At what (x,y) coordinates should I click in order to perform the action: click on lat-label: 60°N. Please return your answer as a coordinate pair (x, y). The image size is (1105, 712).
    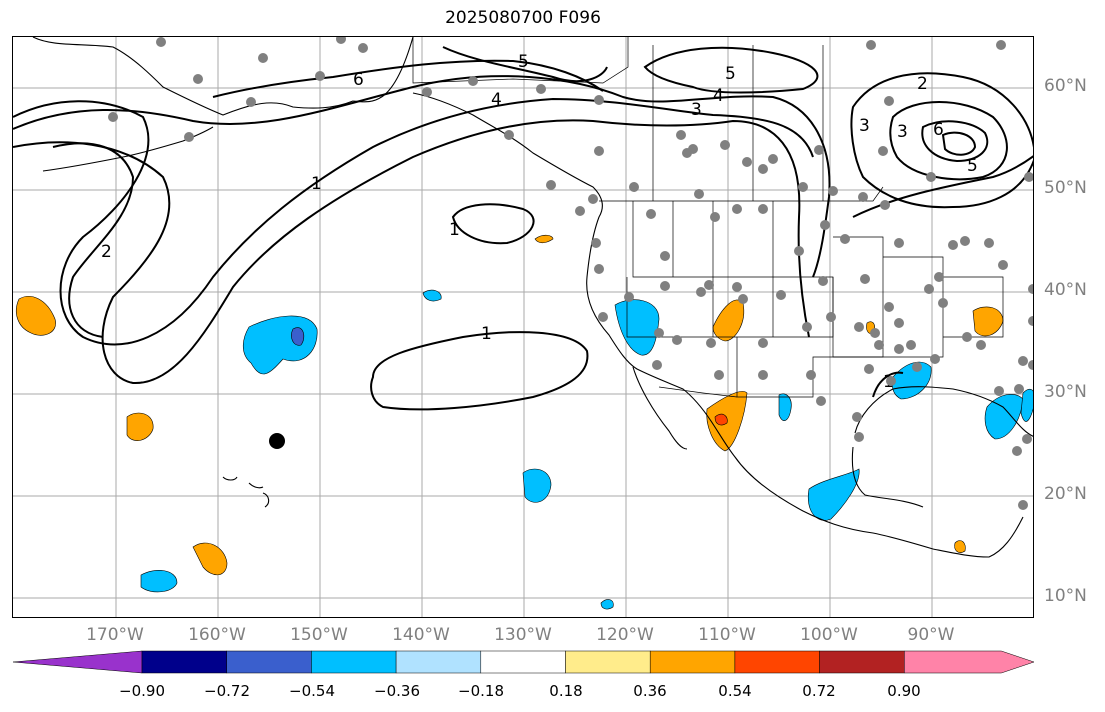
    Looking at the image, I should click on (1065, 86).